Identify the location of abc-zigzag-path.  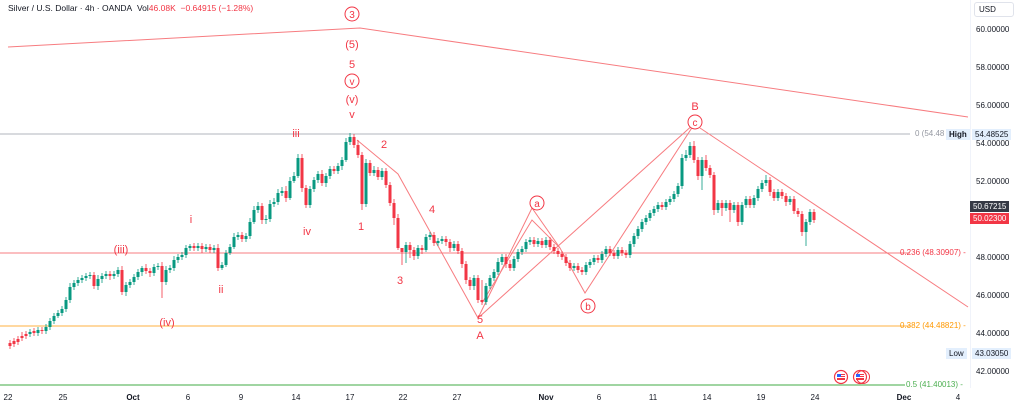
(586, 220).